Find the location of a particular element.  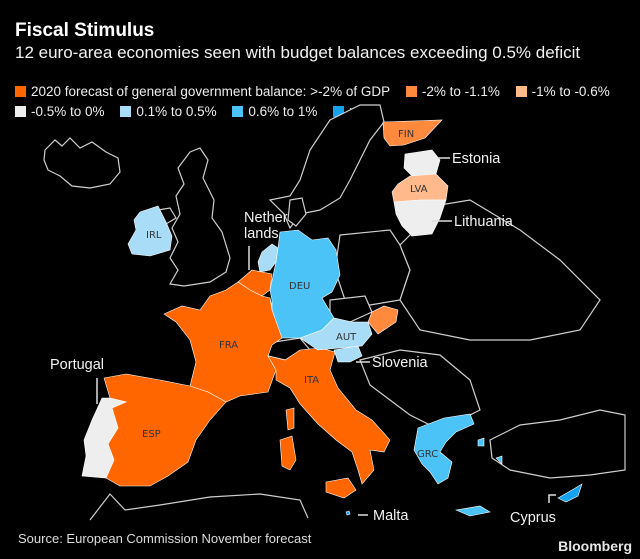

legend-label: -0.5% to 0% is located at coordinates (68, 111).